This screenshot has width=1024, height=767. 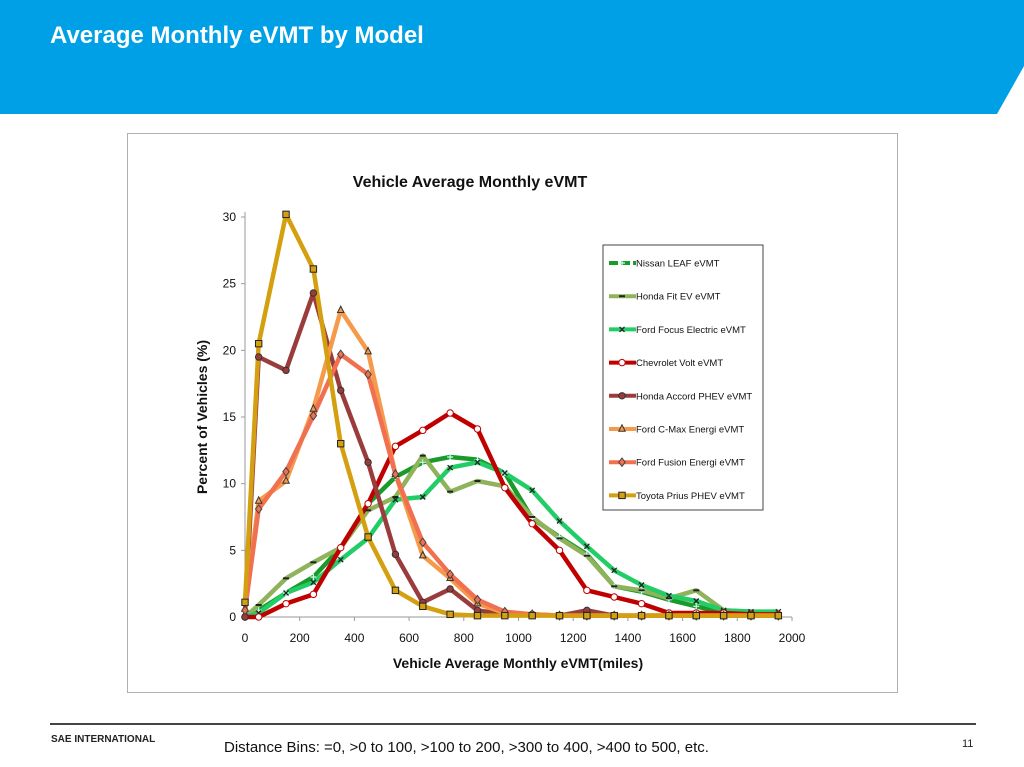 I want to click on y-tick-label: 5, so click(x=232, y=550).